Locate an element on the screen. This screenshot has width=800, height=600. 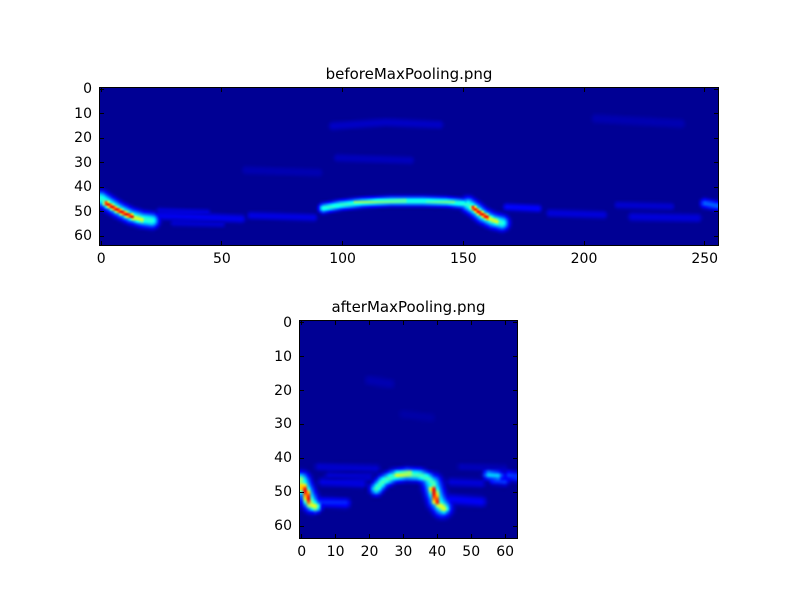
before-plot-title: beforeMaxPooling.png is located at coordinates (409, 74).